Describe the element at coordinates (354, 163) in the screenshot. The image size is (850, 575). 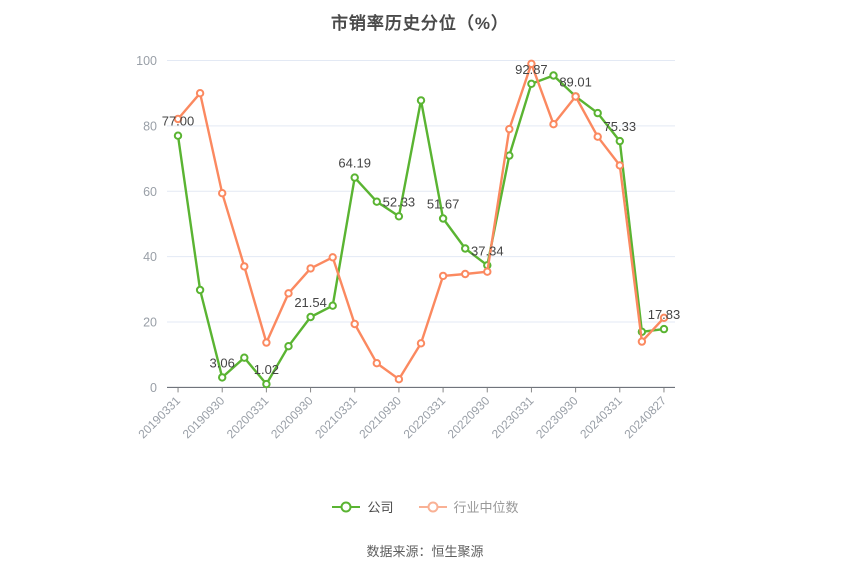
I see `company-data-label: 64.19` at that location.